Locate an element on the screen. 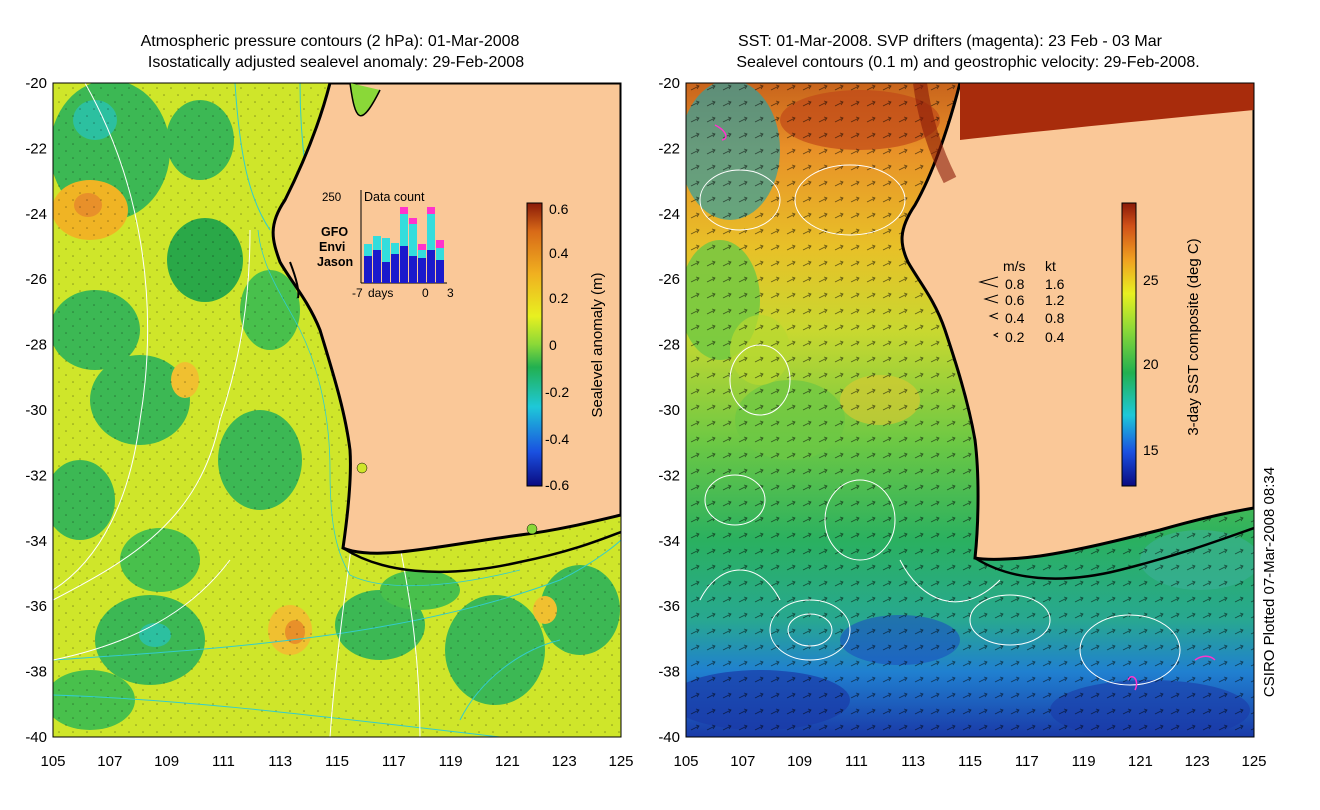 The image size is (1320, 810). lon-tick-label: 119 is located at coordinates (451, 761).